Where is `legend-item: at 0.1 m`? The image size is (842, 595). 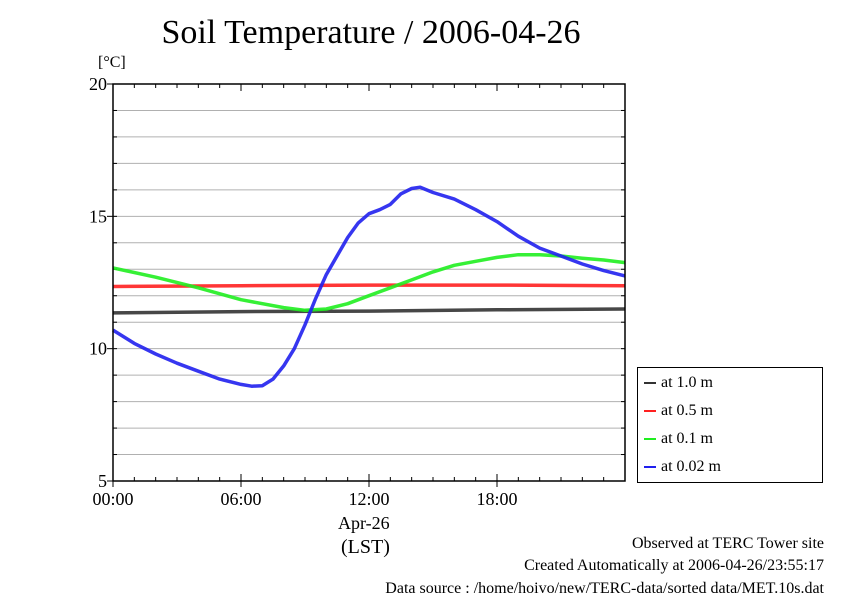 legend-item: at 0.1 m is located at coordinates (678, 439).